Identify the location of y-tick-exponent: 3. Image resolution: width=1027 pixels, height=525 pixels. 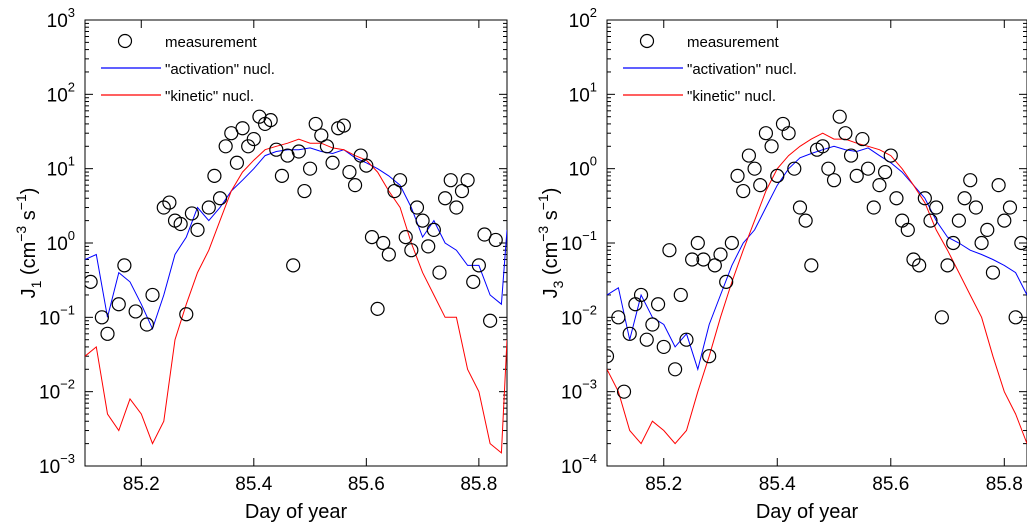
(71, 12).